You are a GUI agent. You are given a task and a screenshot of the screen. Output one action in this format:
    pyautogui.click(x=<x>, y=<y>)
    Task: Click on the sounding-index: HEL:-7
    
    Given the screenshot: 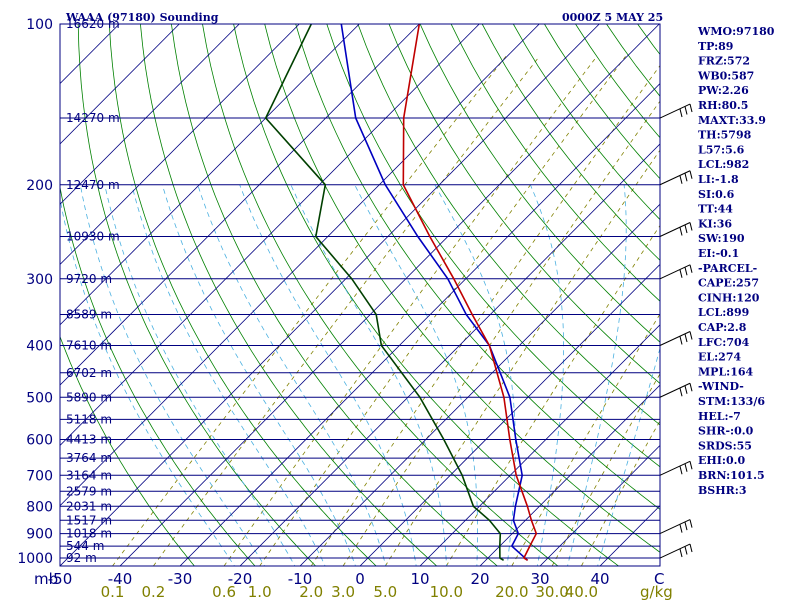 What is the action you would take?
    pyautogui.click(x=719, y=416)
    